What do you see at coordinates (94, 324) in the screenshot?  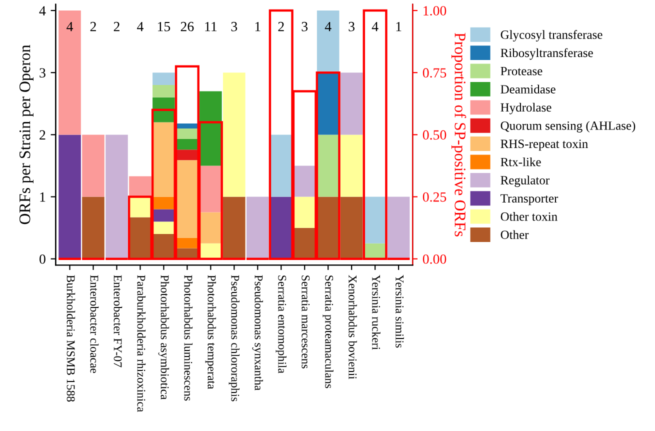 I see `x-tick-label: Enterobacter cloacae` at bounding box center [94, 324].